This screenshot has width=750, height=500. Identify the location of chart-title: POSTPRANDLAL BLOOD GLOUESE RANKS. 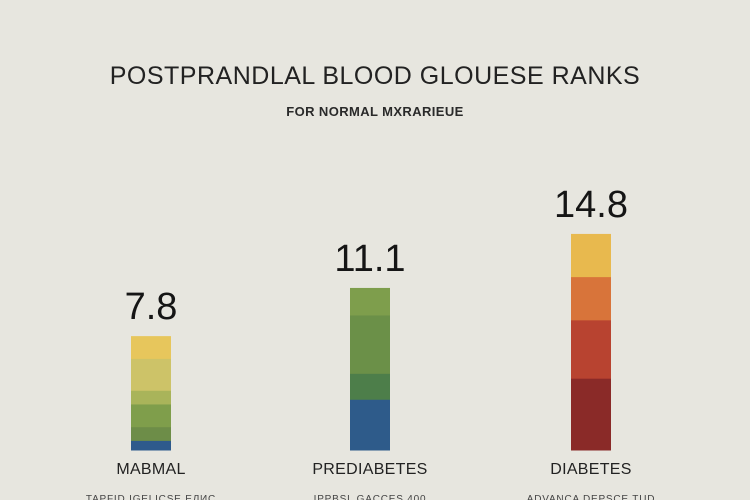
(375, 76).